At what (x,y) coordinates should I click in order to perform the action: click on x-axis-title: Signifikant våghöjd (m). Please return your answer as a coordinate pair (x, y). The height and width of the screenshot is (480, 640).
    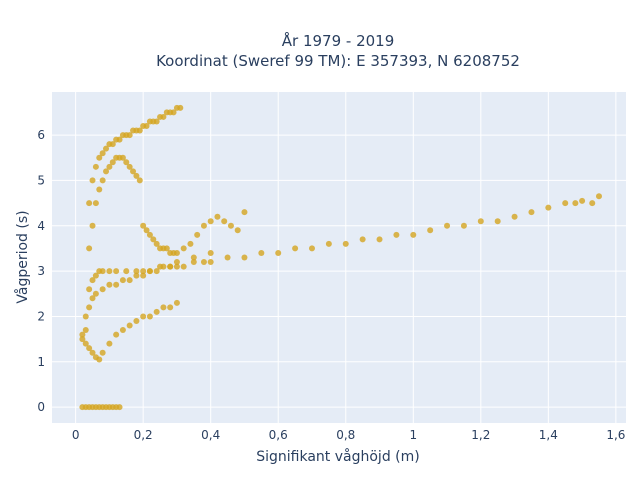
    Looking at the image, I should click on (337, 456).